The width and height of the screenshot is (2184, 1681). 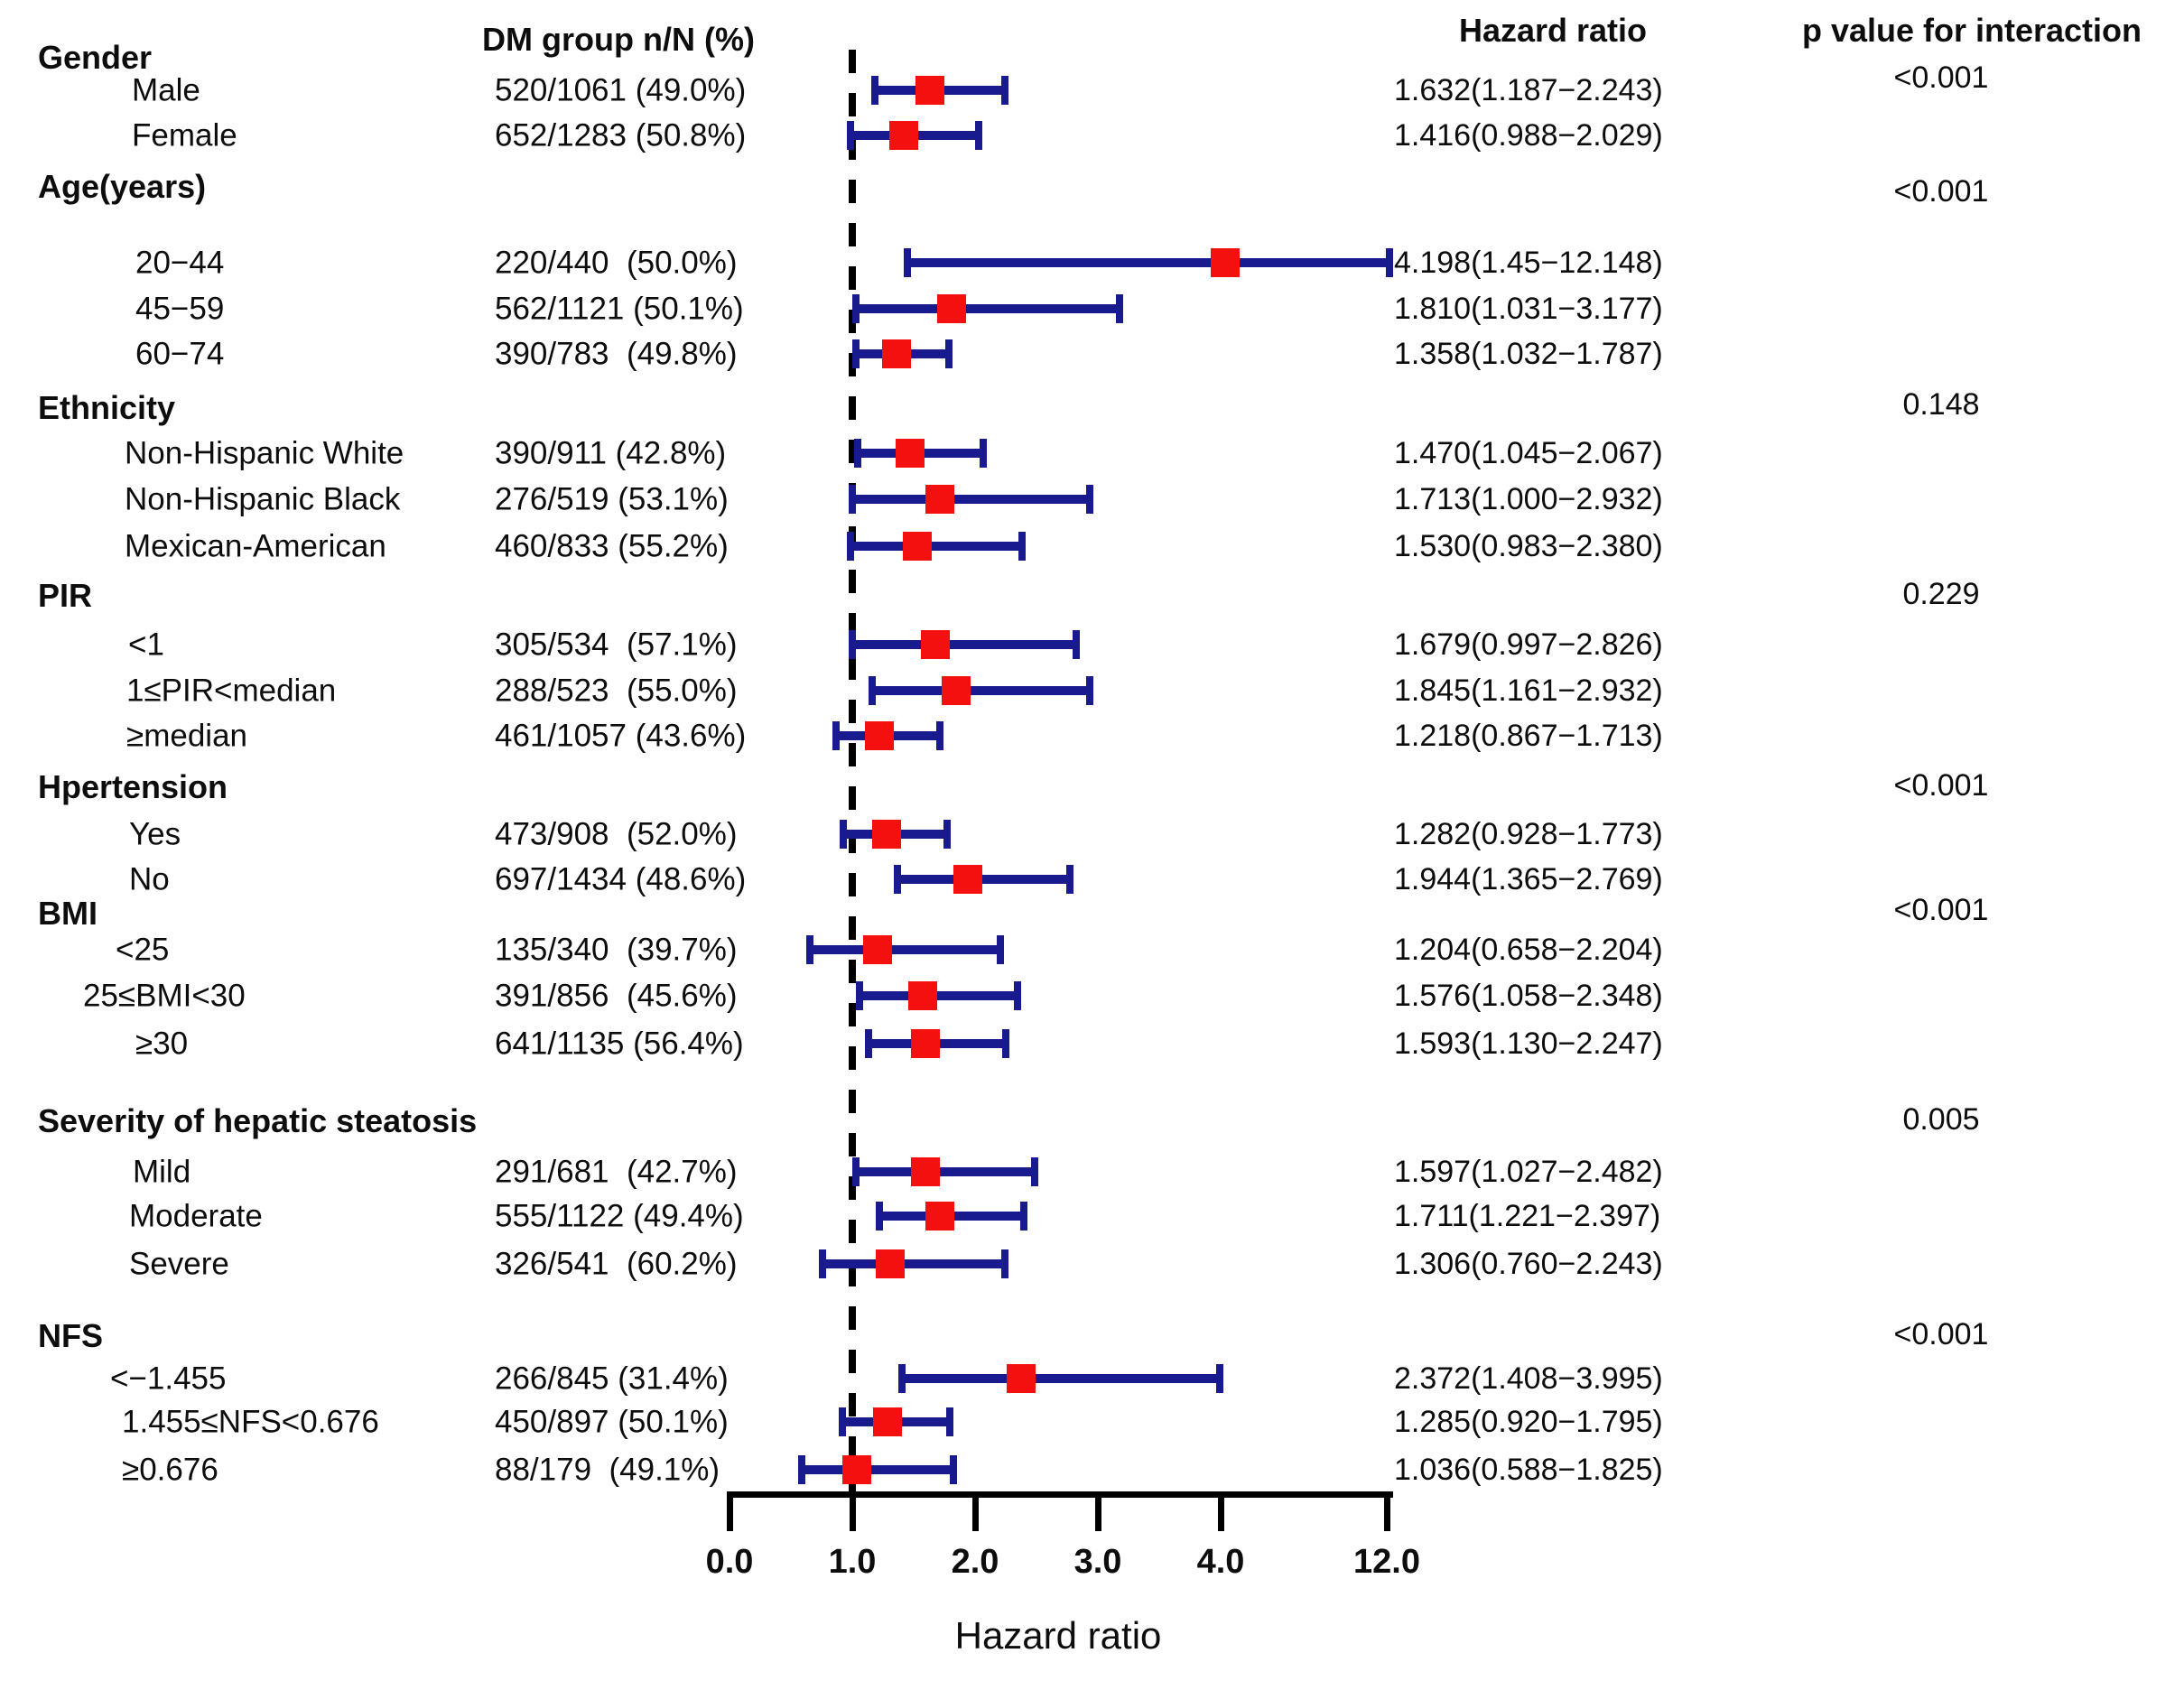 What do you see at coordinates (1220, 1562) in the screenshot?
I see `axis-tick-label: 4.0` at bounding box center [1220, 1562].